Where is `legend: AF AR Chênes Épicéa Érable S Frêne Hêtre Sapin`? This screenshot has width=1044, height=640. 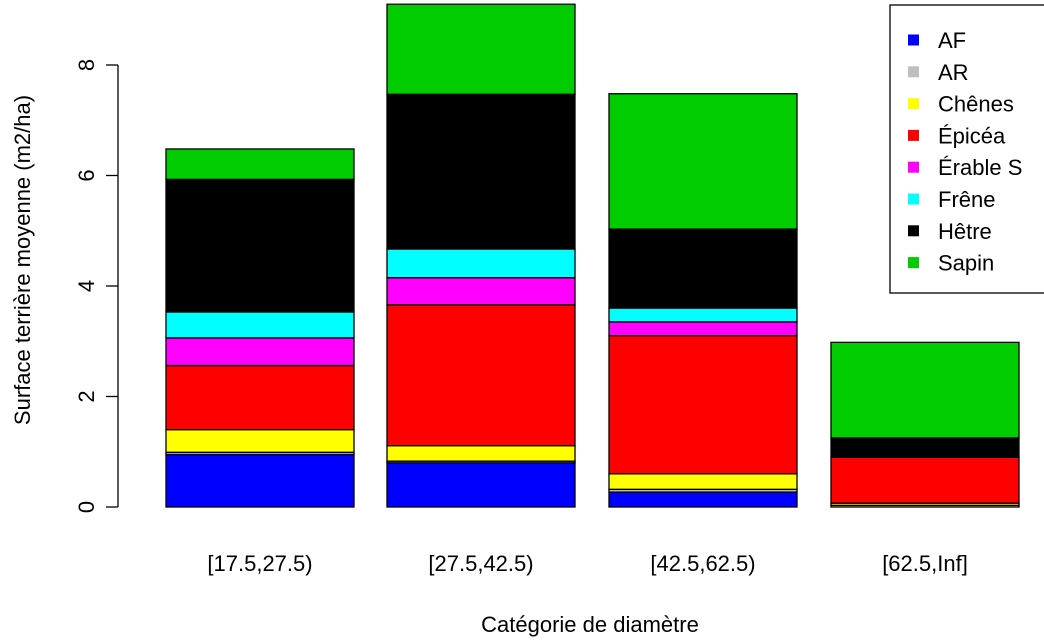 legend: AF AR Chênes Épicéa Érable S Frêne Hêtre Sapin is located at coordinates (966, 149).